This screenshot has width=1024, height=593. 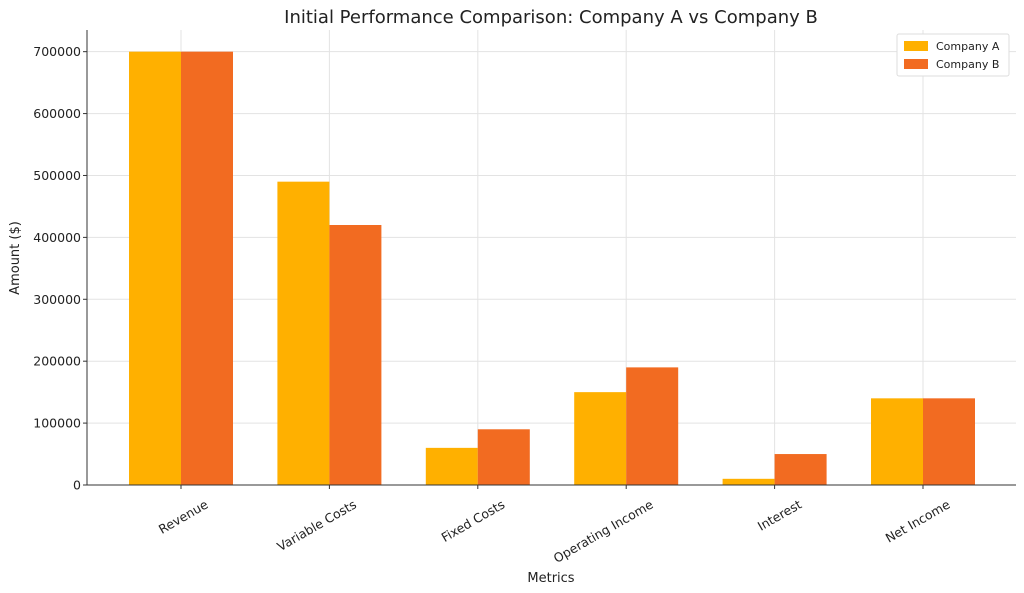 I want to click on y-tick-label: 200000, so click(x=57, y=361).